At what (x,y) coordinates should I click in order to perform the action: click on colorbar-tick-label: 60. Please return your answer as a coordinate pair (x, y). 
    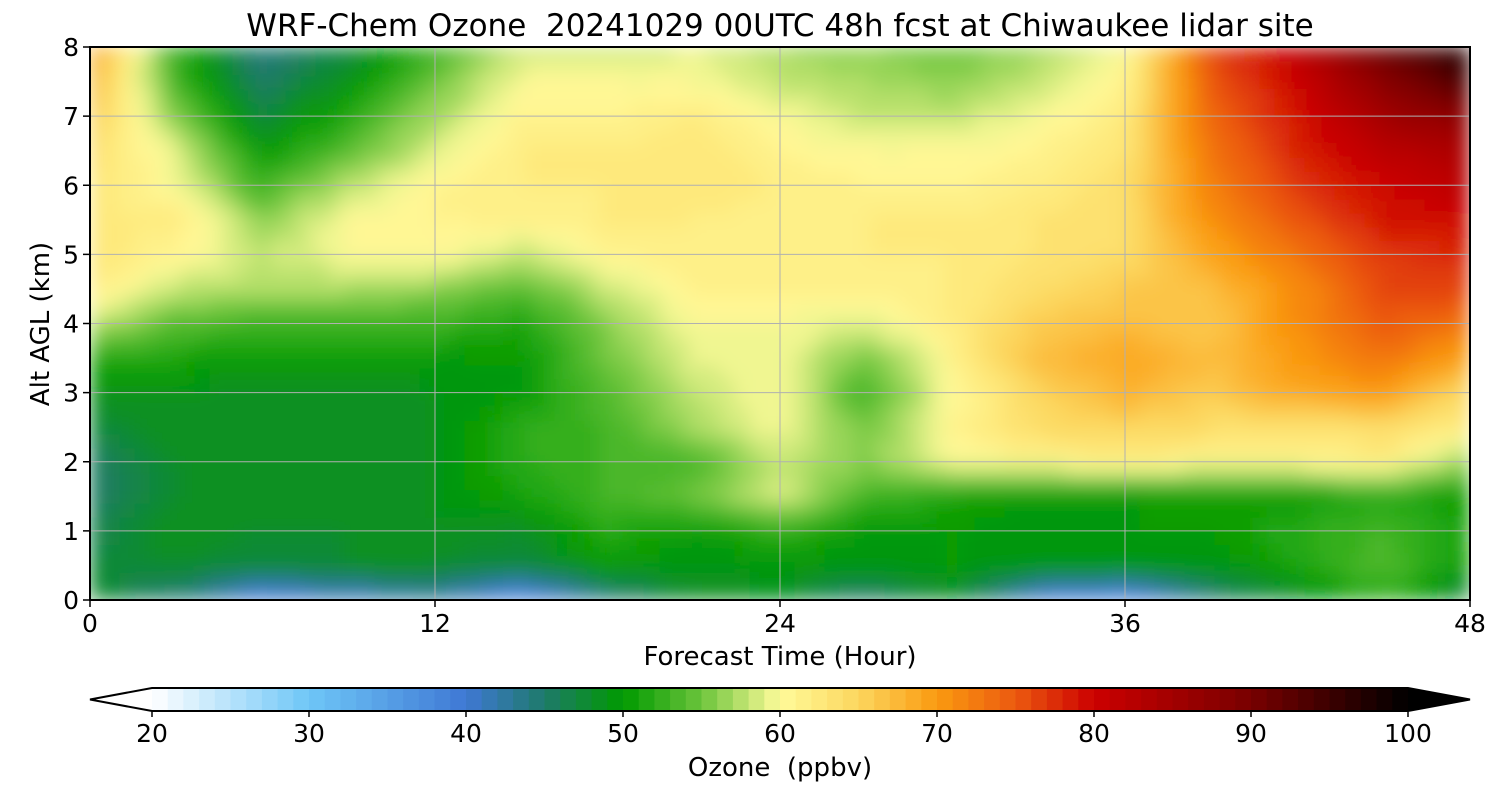
    Looking at the image, I should click on (780, 733).